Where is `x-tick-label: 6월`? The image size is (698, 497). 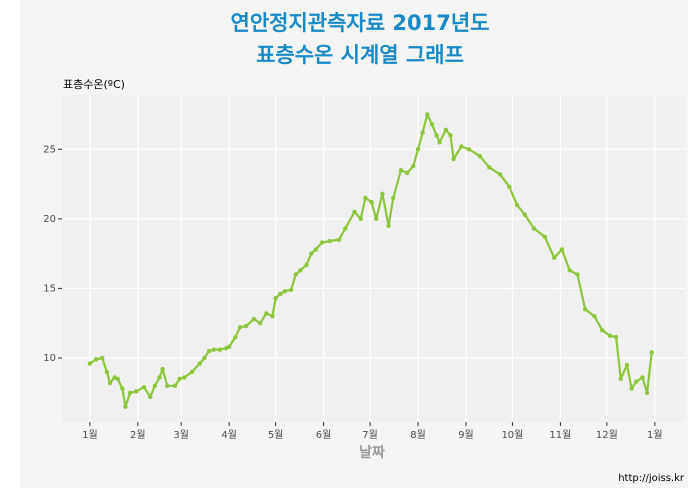
x-tick-label: 6월 is located at coordinates (324, 435).